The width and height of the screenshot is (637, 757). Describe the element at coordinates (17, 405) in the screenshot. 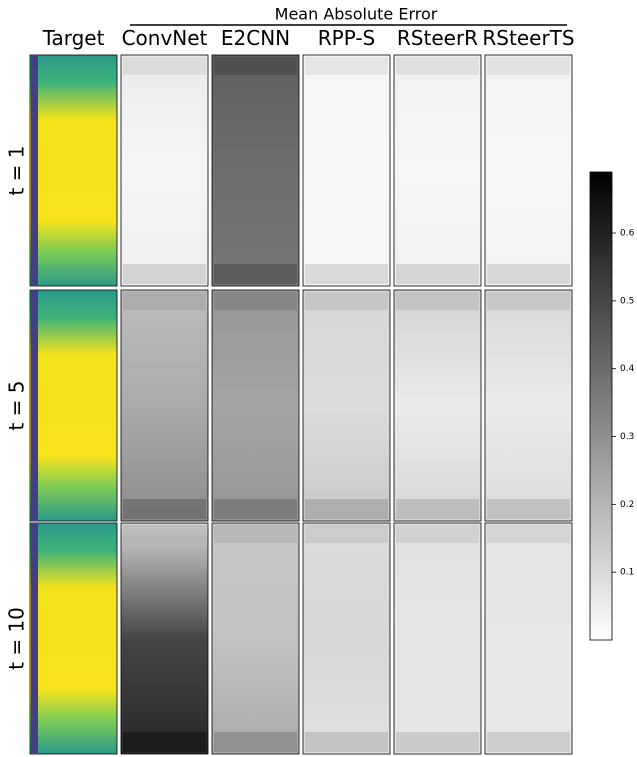

I see `row-label: t = 5` at that location.